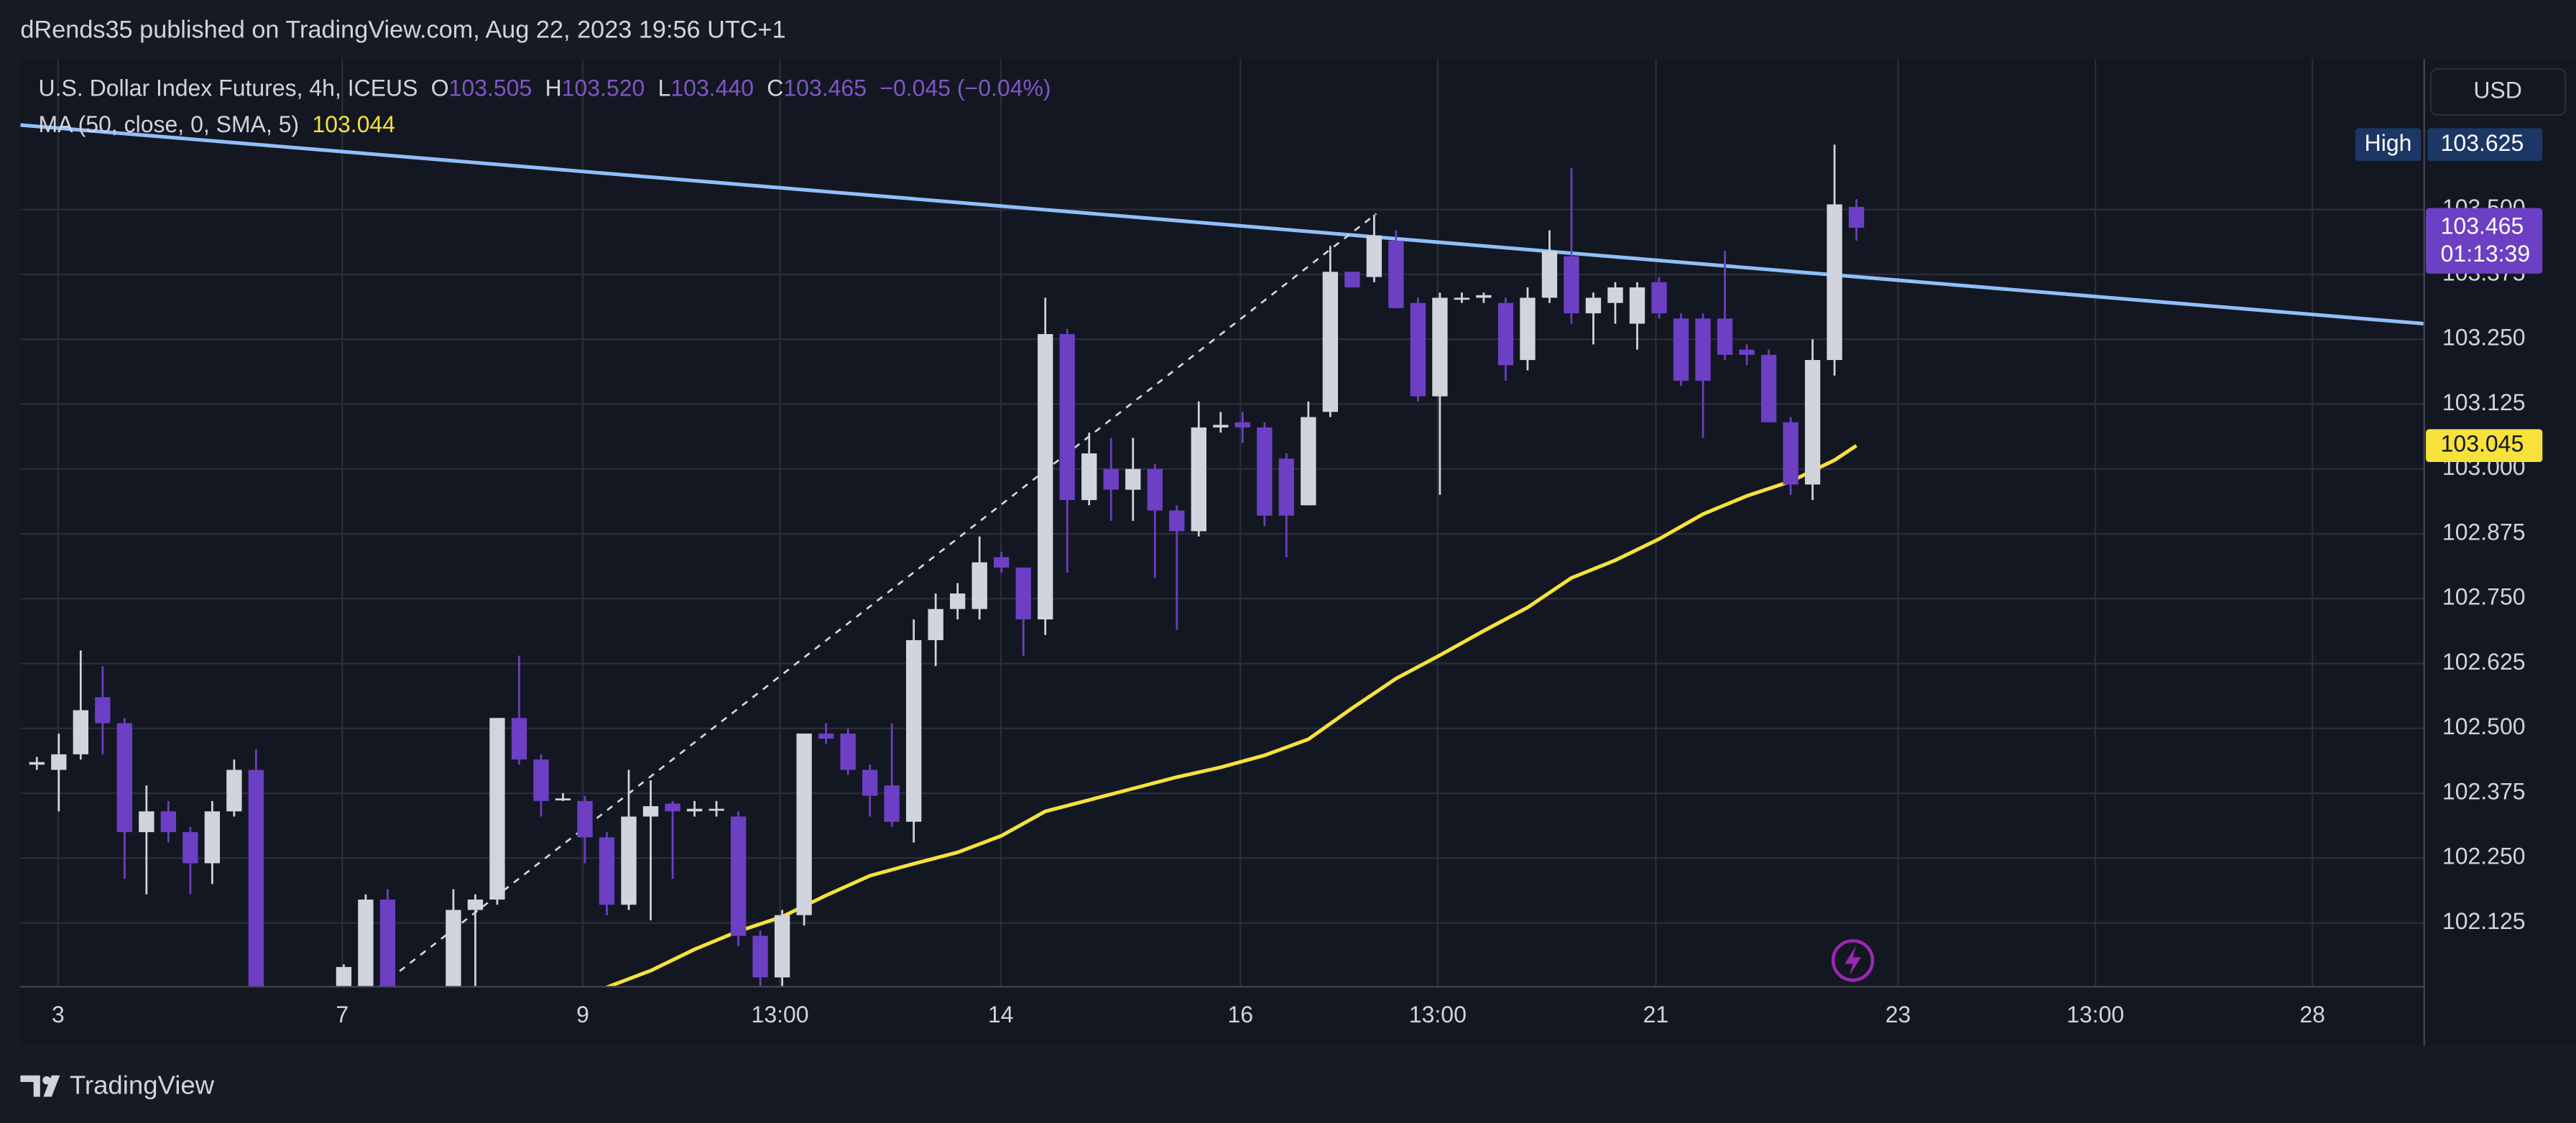 The height and width of the screenshot is (1123, 2576). What do you see at coordinates (2312, 1014) in the screenshot?
I see `x-tick-label: 28` at bounding box center [2312, 1014].